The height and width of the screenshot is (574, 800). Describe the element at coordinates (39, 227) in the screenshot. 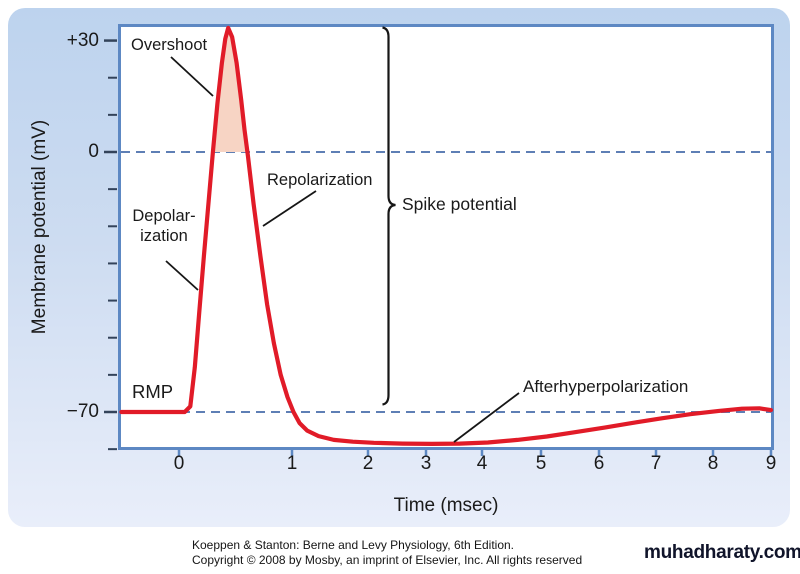

I see `y-axis-title: Membrane potential (mV)` at that location.